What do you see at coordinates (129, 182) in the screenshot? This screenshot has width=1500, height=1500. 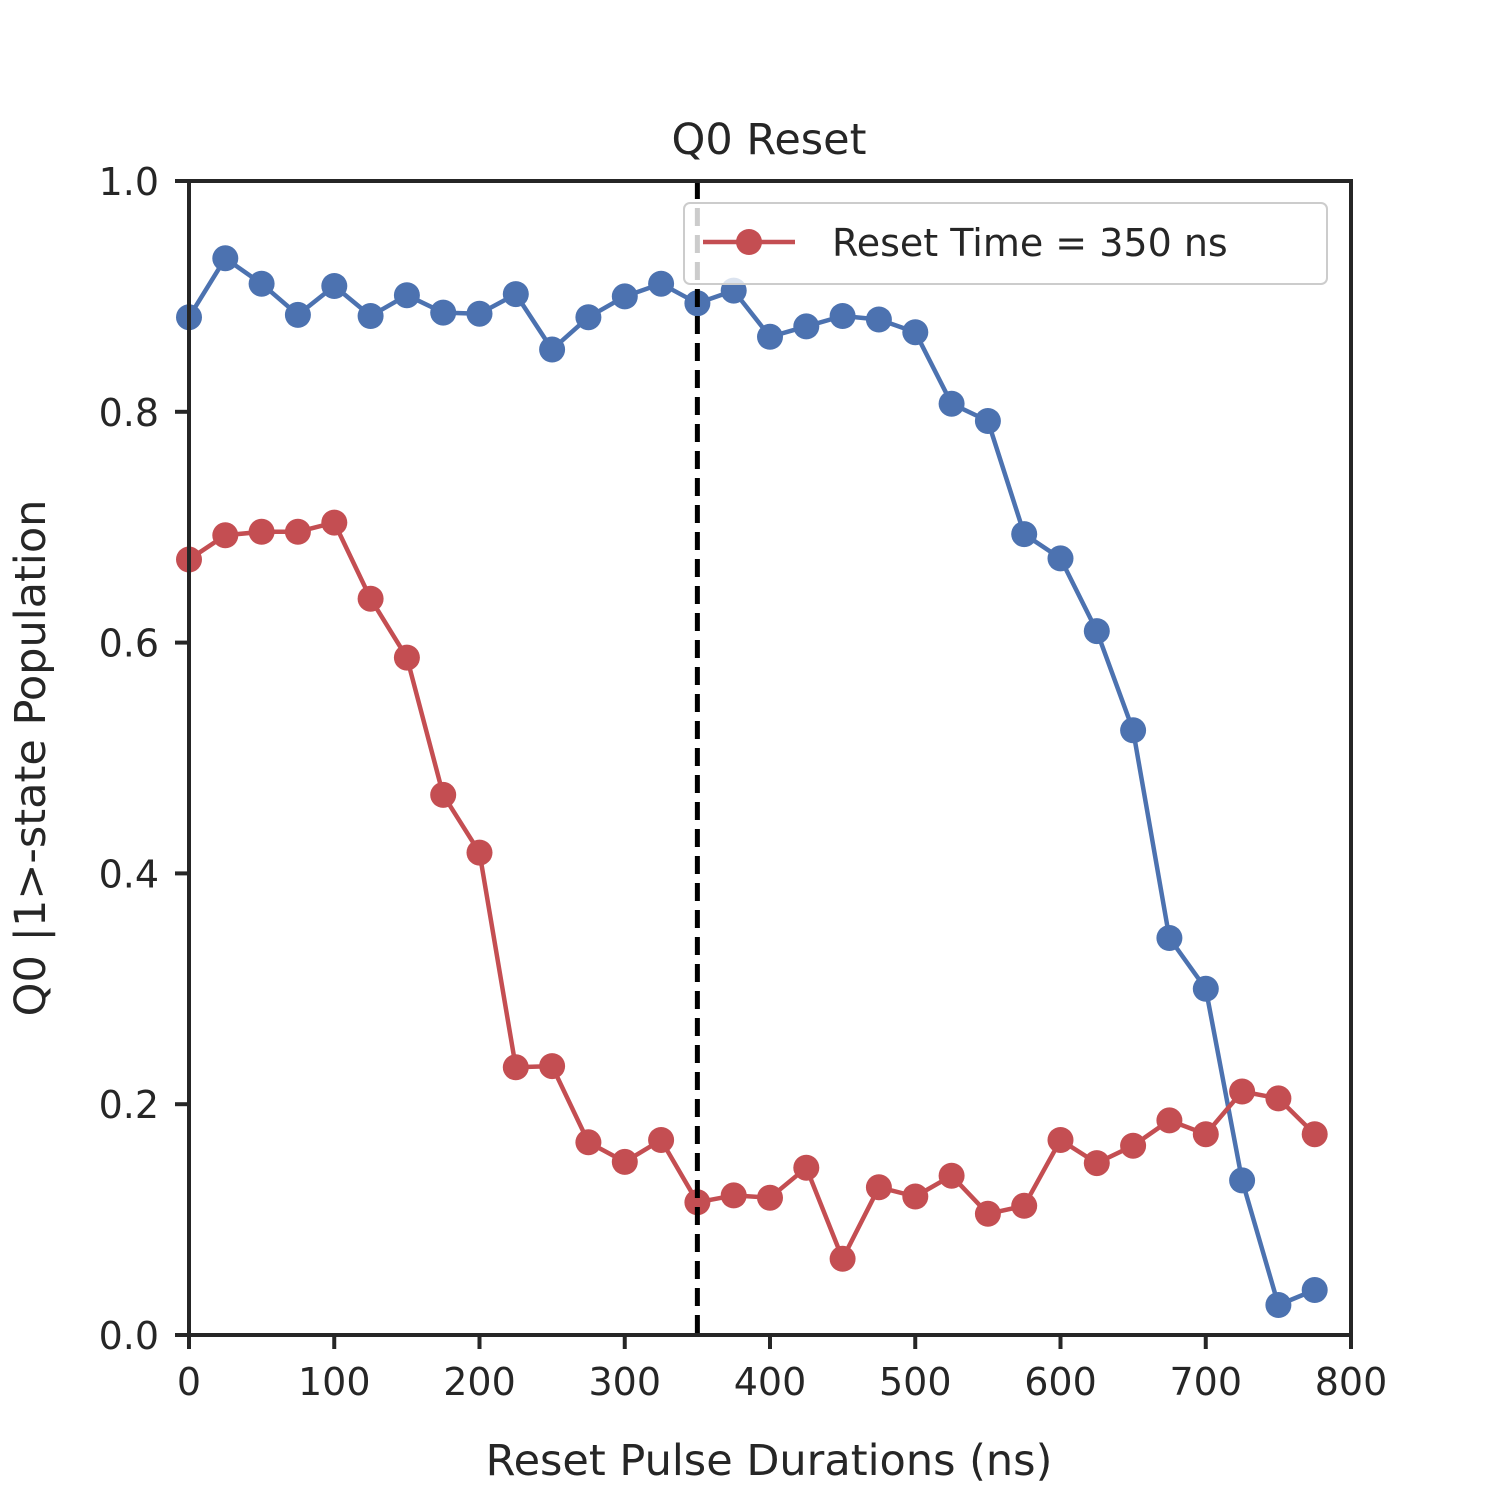 I see `y-tick-label: 1.0` at bounding box center [129, 182].